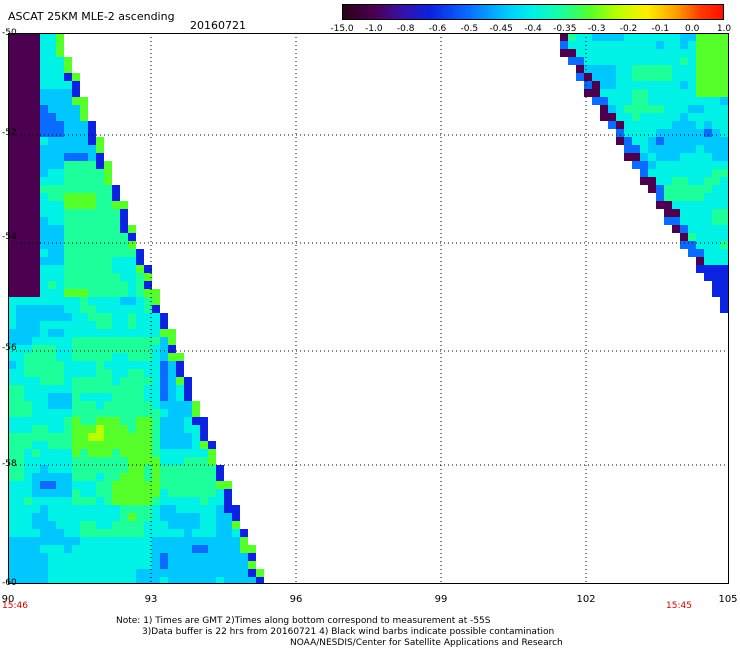  Describe the element at coordinates (342, 29) in the screenshot. I see `colorbar-tick-label: -15.0` at that location.